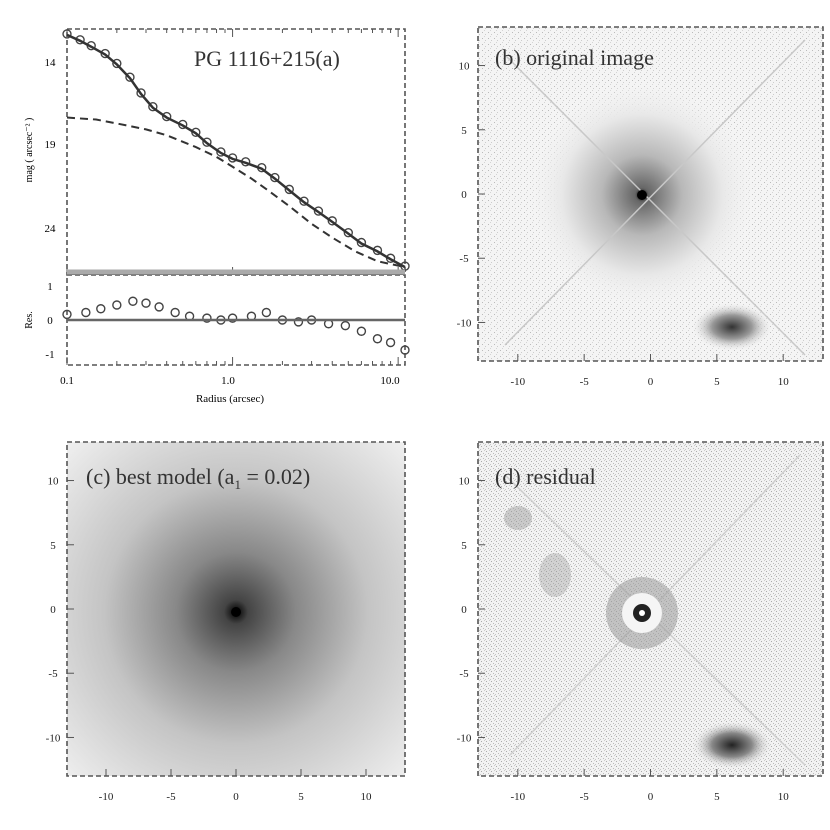 Image resolution: width=830 pixels, height=830 pixels. I want to click on model-core, so click(236, 612).